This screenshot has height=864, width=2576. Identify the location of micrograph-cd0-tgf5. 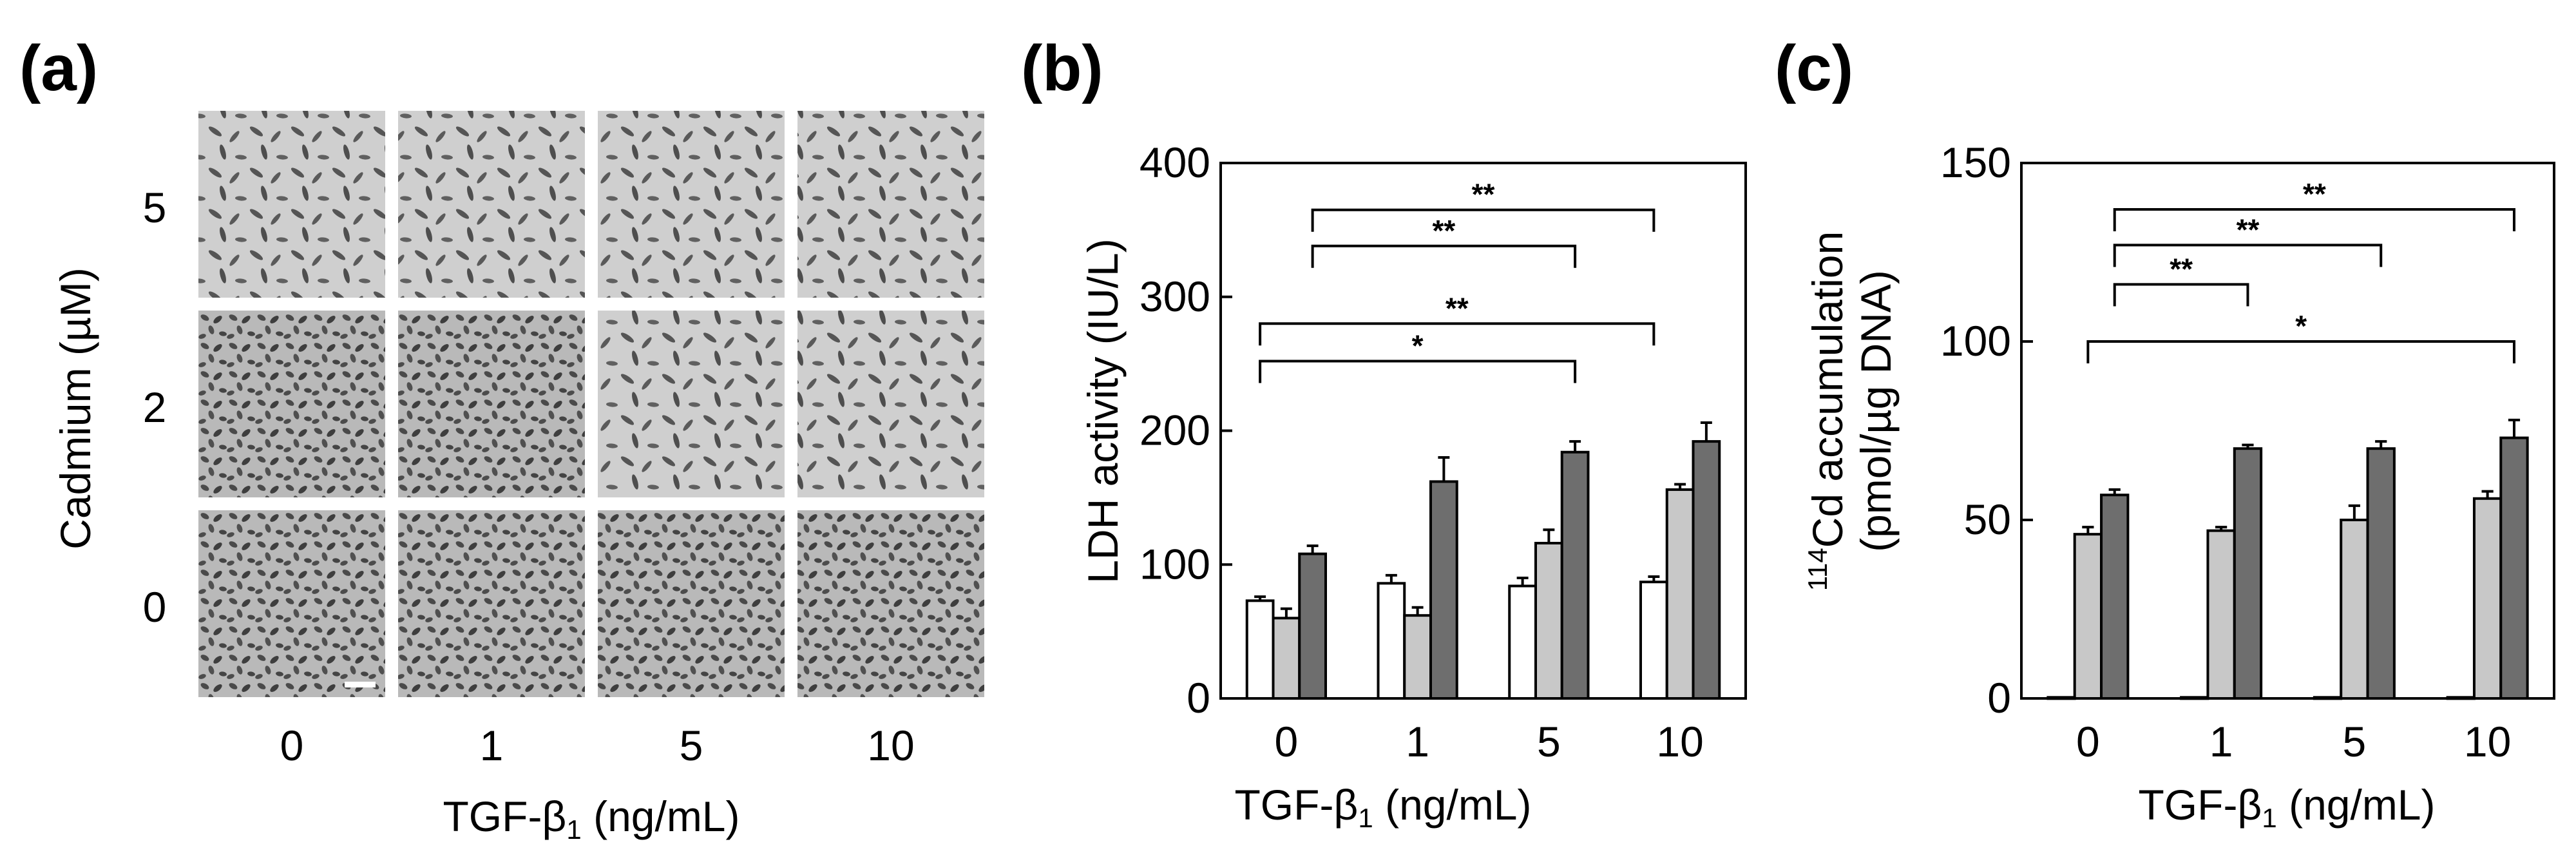
(691, 603).